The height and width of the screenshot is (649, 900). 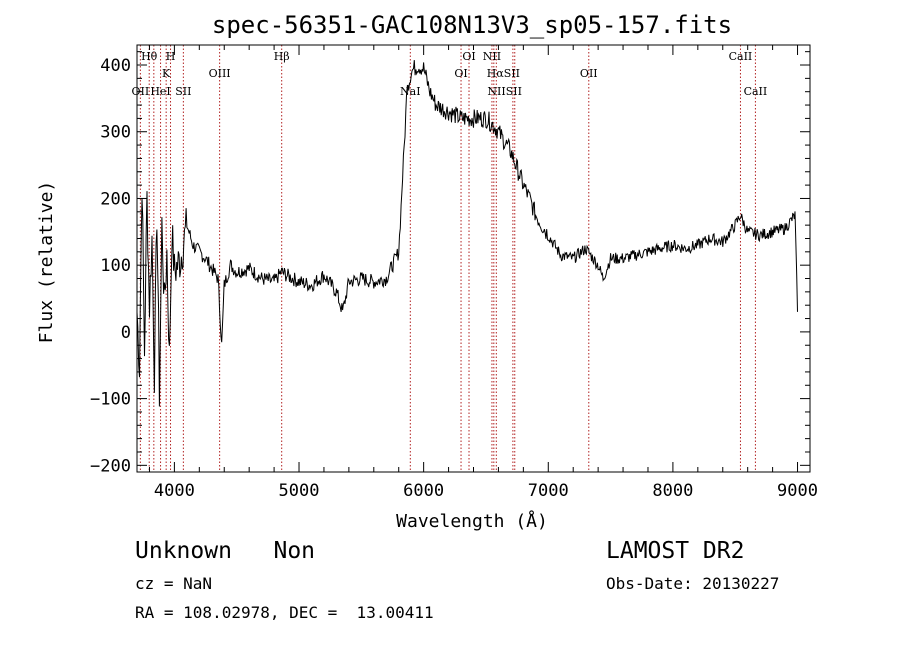 What do you see at coordinates (492, 56) in the screenshot?
I see `line-label: NII` at bounding box center [492, 56].